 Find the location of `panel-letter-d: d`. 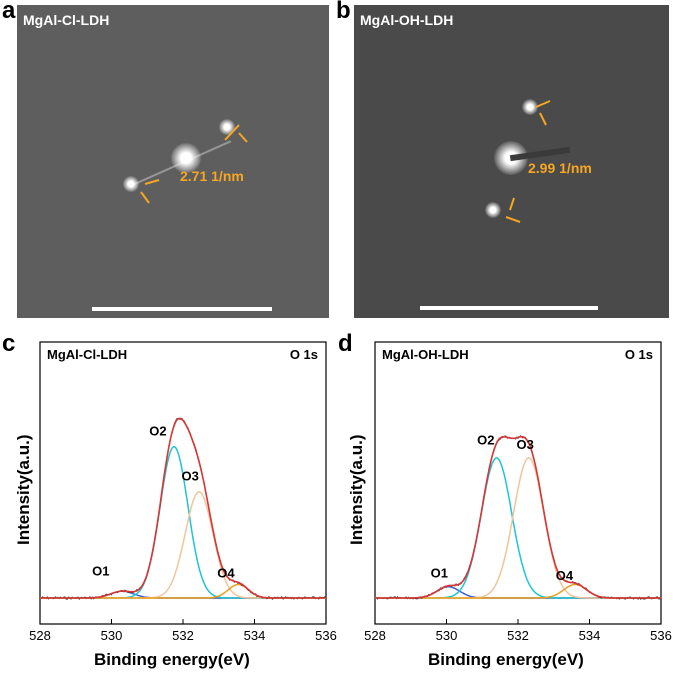

panel-letter-d: d is located at coordinates (345, 343).